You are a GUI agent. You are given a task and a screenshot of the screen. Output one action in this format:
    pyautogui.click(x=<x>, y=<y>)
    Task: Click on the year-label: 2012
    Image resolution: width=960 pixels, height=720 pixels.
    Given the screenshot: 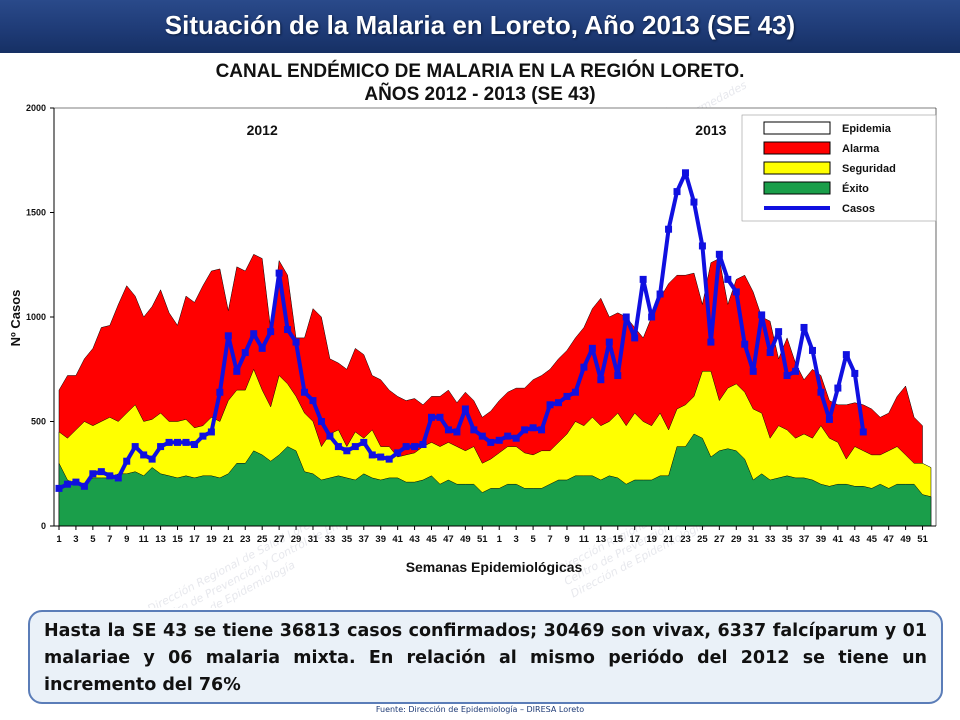 What is the action you would take?
    pyautogui.click(x=262, y=130)
    